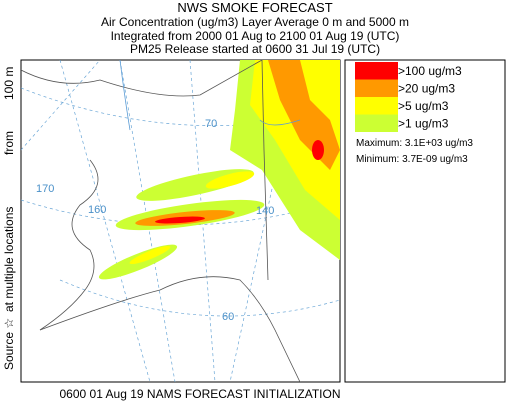 This screenshot has height=408, width=509. I want to click on map-label: 140, so click(265, 211).